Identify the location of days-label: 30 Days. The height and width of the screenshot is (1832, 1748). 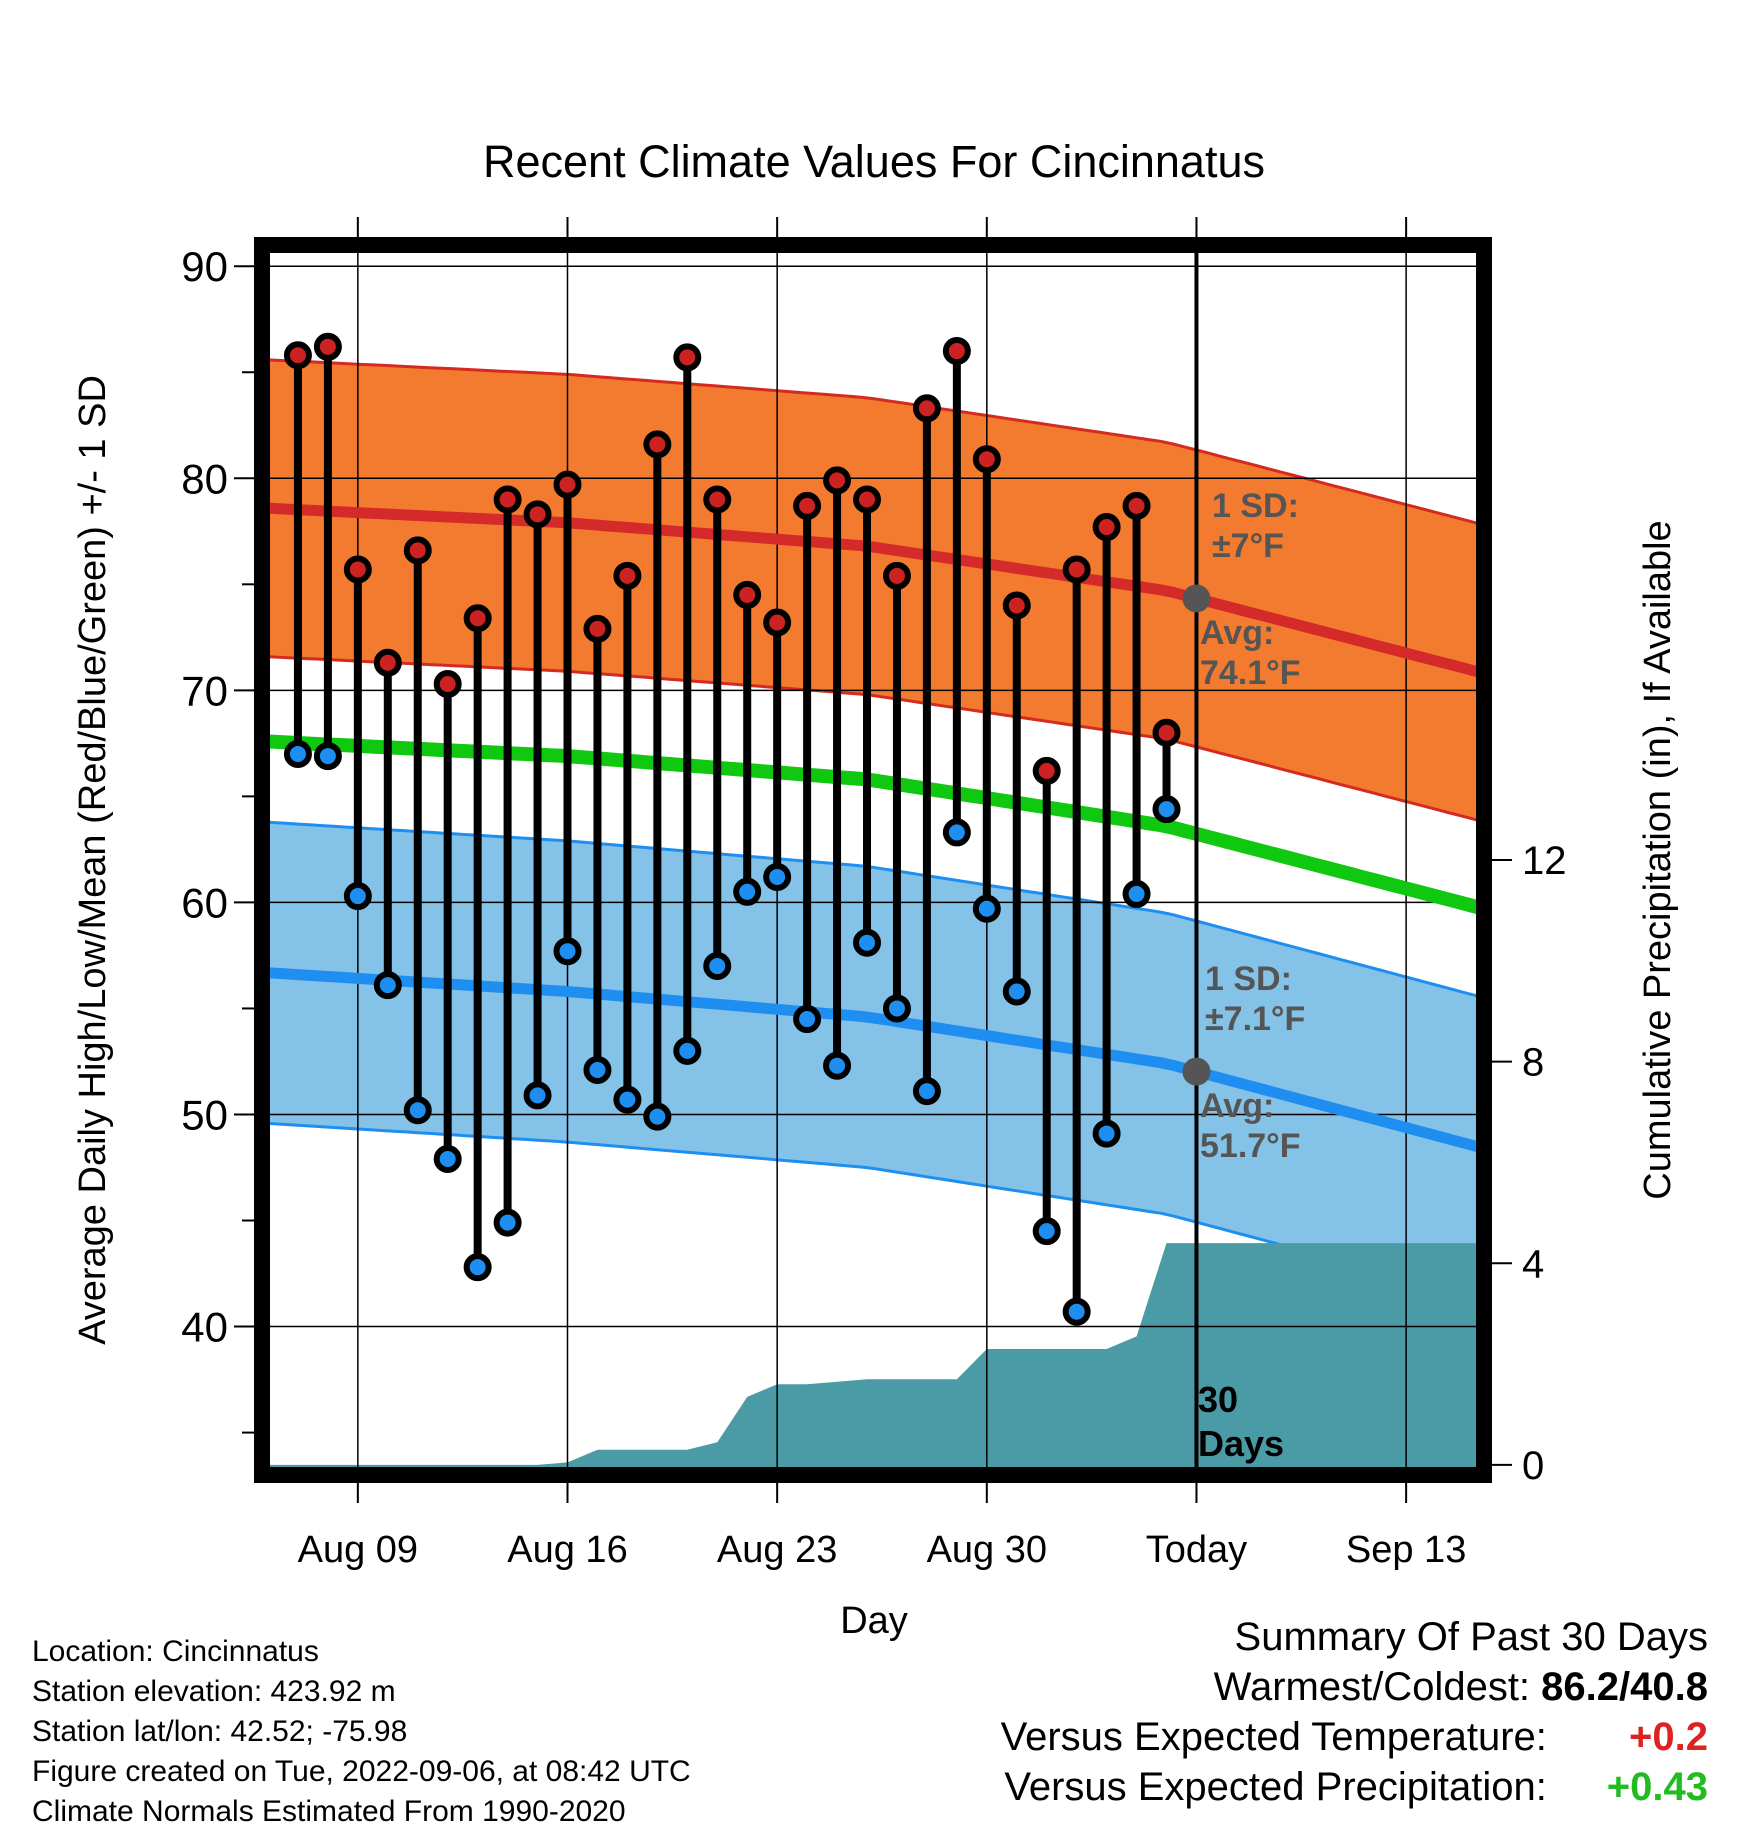
(1241, 1421).